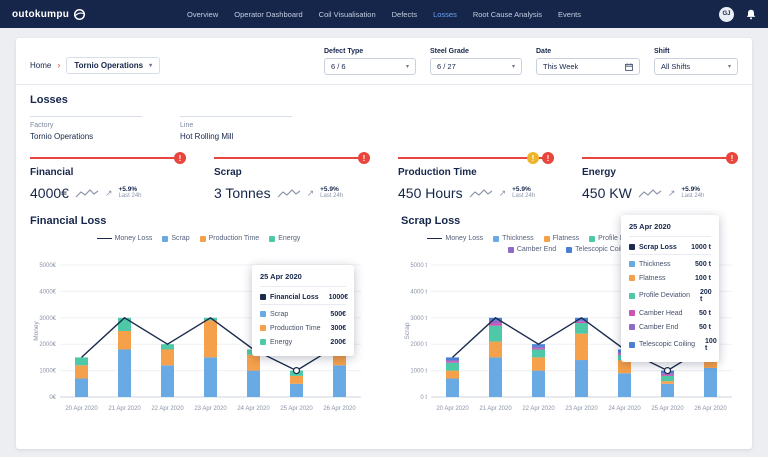  I want to click on steel-grade-select: 6 / 27 ▾, so click(476, 66).